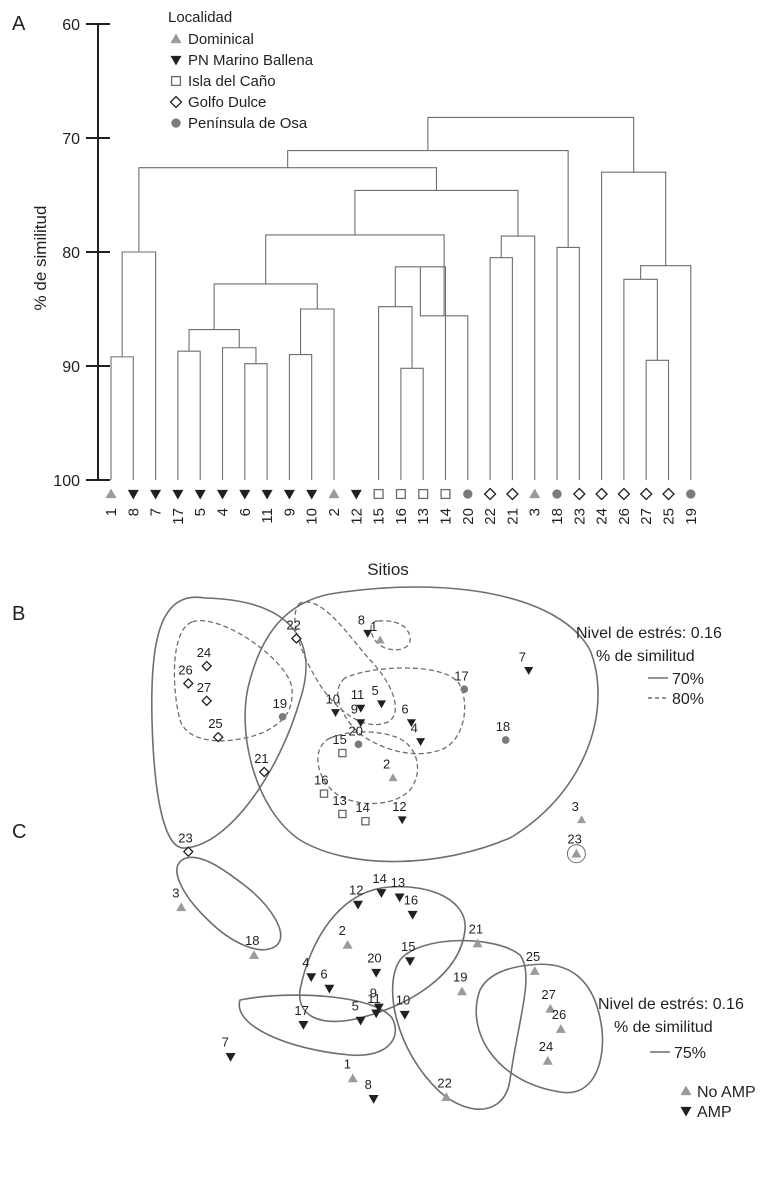 This screenshot has height=1193, width=775. Describe the element at coordinates (200, 512) in the screenshot. I see `leaf-label: 5` at that location.